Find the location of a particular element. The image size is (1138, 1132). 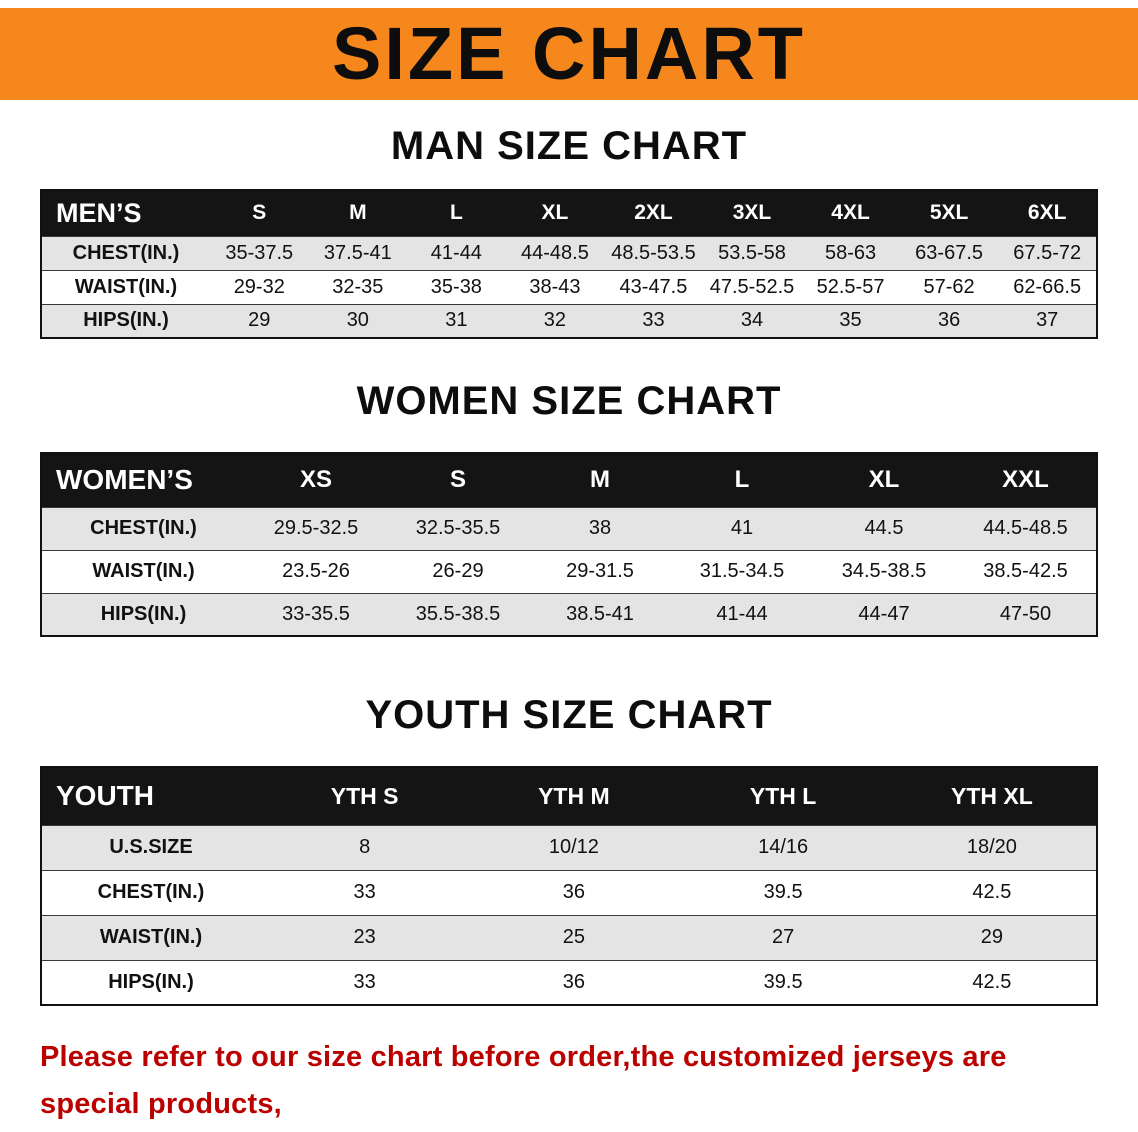

size-value-cell: 23.5-26 is located at coordinates (316, 571).